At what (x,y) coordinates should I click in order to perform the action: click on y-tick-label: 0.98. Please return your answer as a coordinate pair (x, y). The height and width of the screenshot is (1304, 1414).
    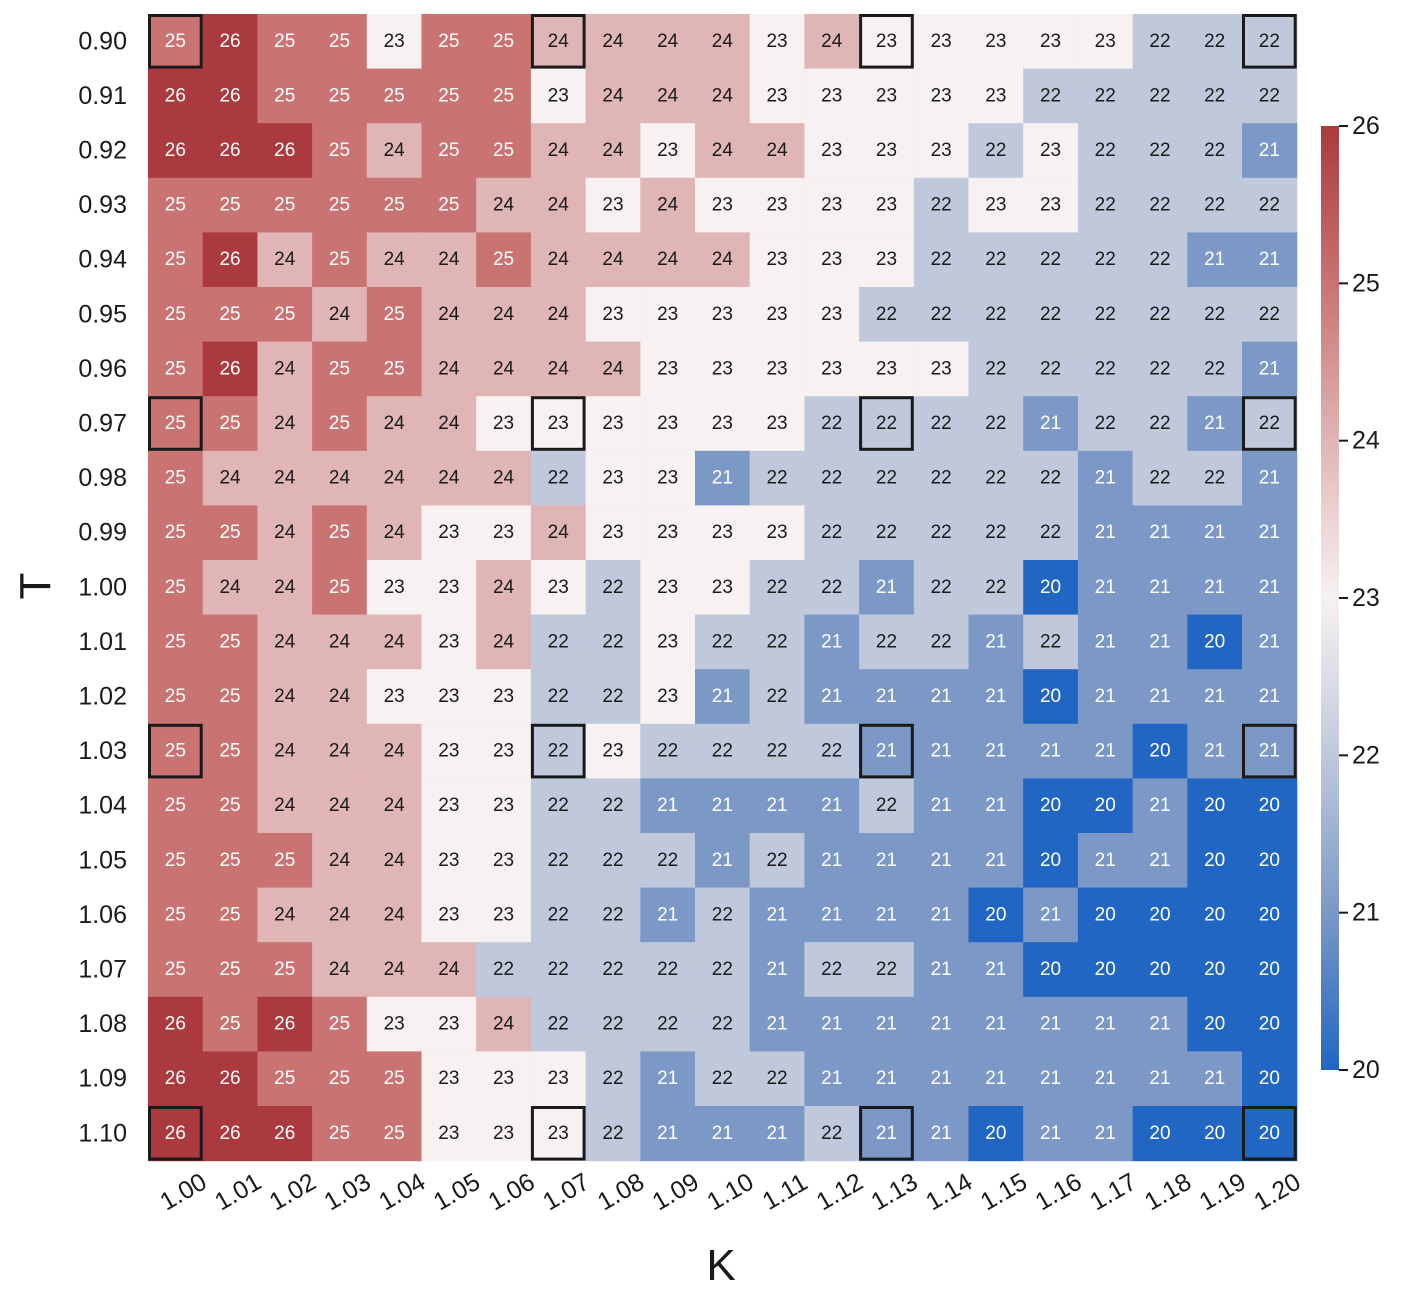
    Looking at the image, I should click on (102, 478).